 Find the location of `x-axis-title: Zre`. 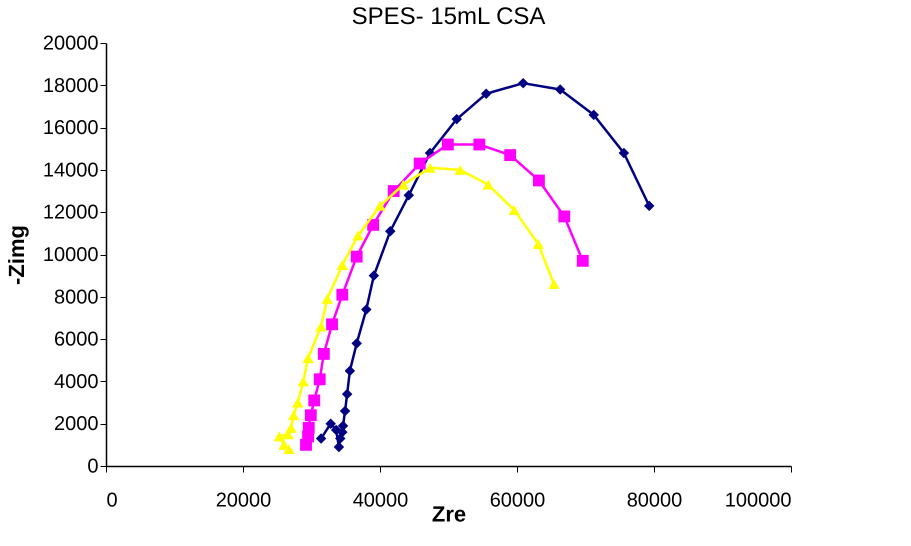

x-axis-title: Zre is located at coordinates (449, 514).